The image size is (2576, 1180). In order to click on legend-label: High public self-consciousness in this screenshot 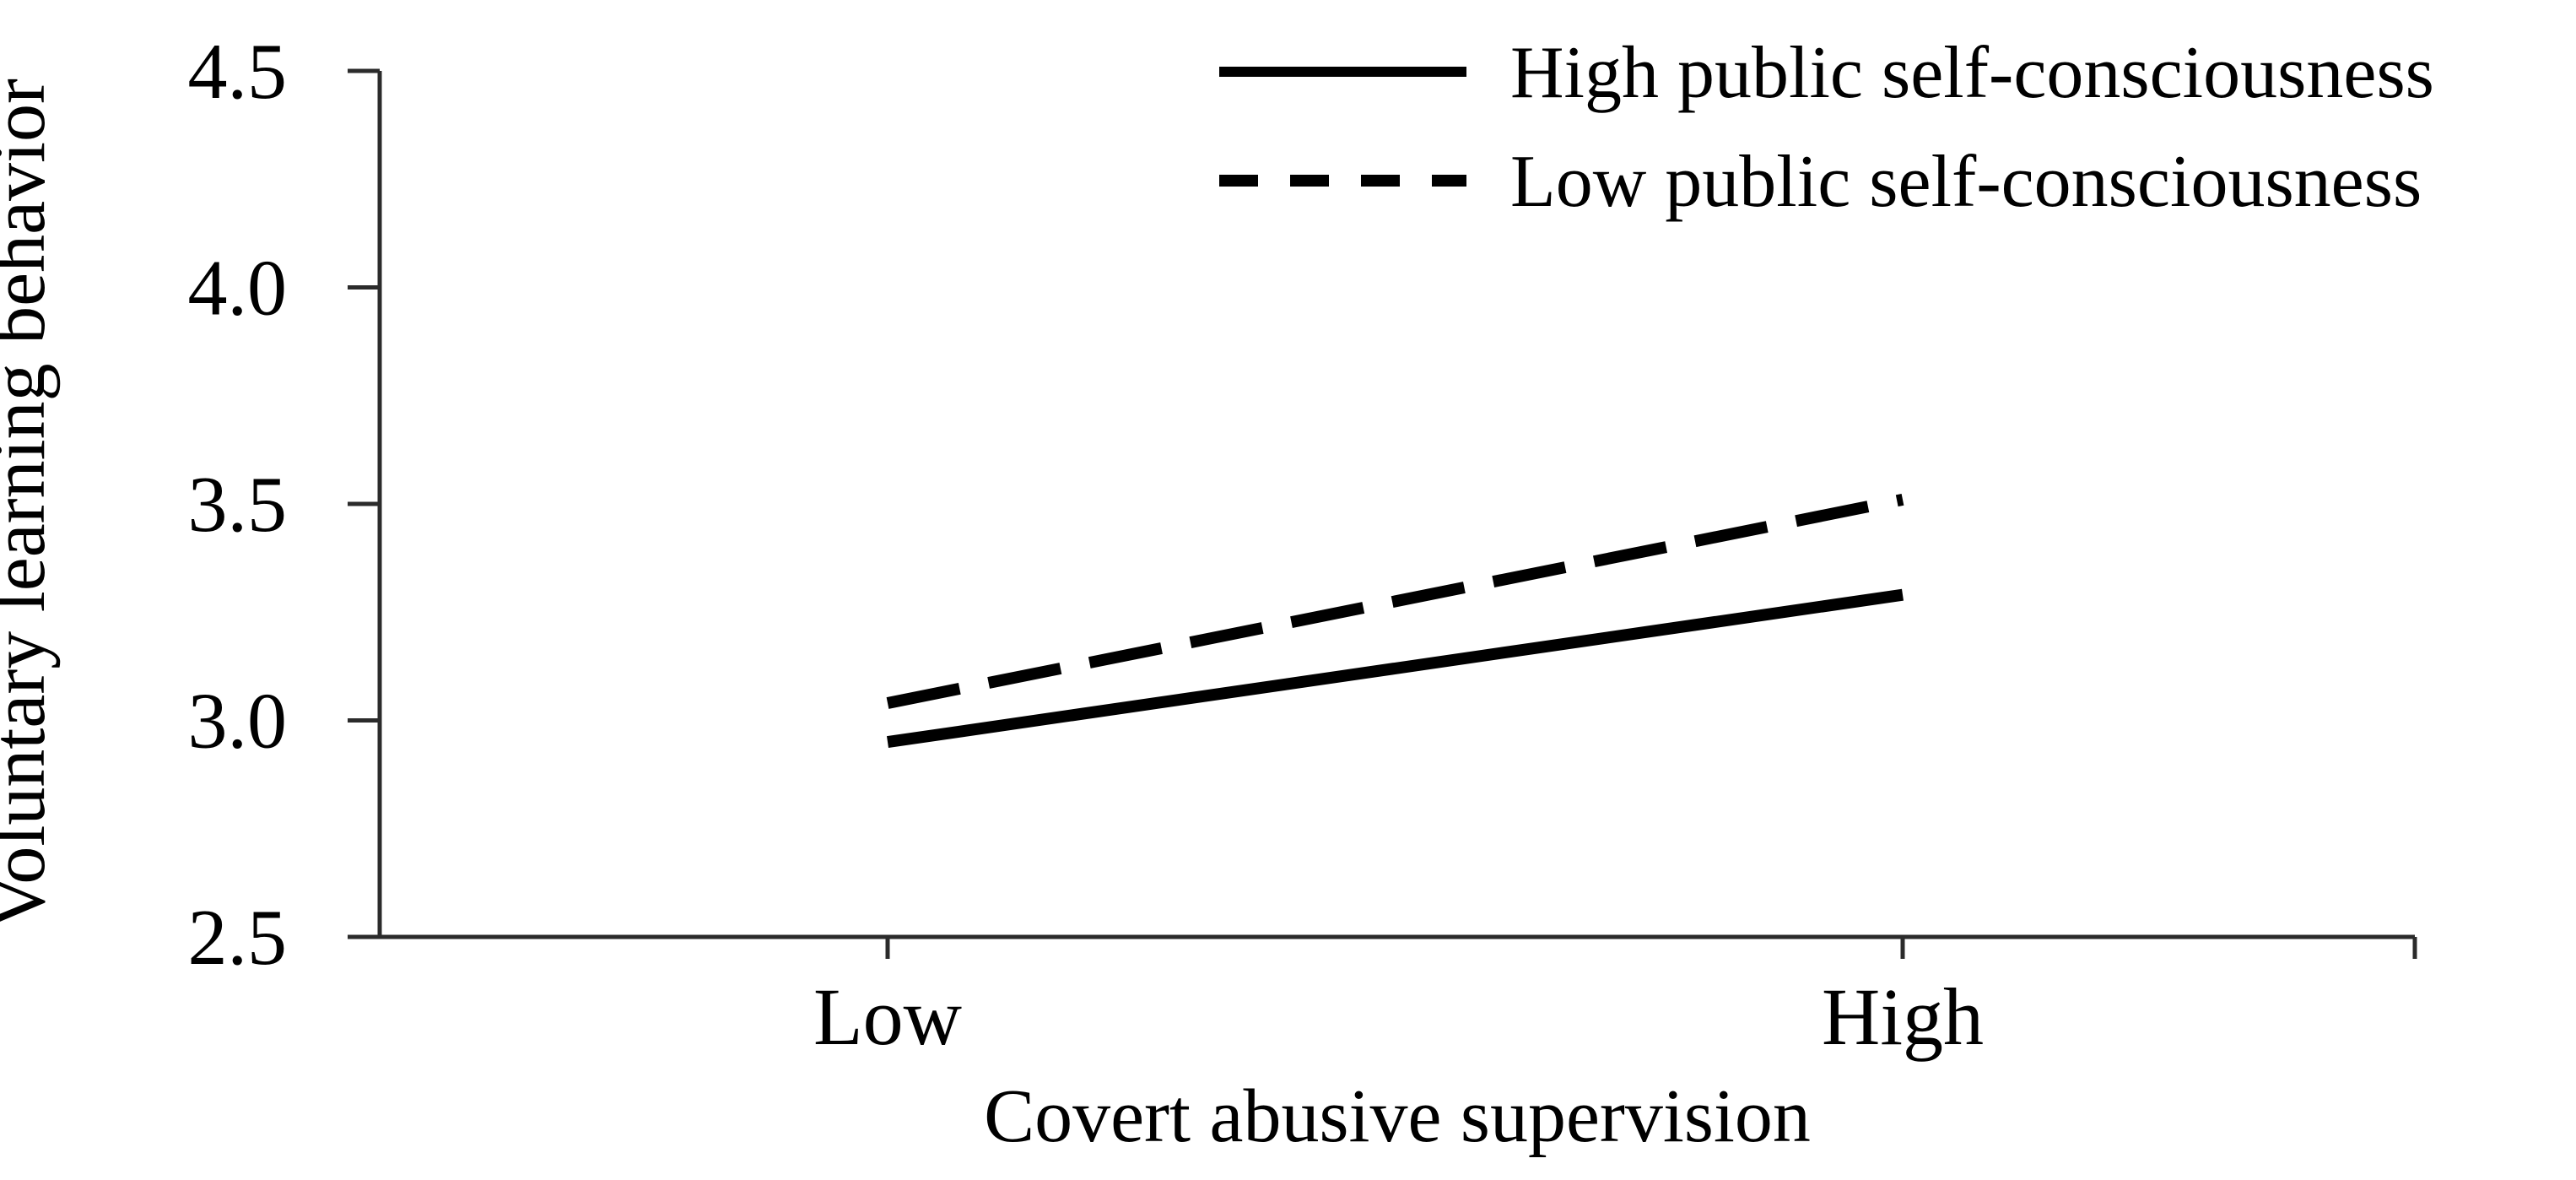, I will do `click(1972, 73)`.